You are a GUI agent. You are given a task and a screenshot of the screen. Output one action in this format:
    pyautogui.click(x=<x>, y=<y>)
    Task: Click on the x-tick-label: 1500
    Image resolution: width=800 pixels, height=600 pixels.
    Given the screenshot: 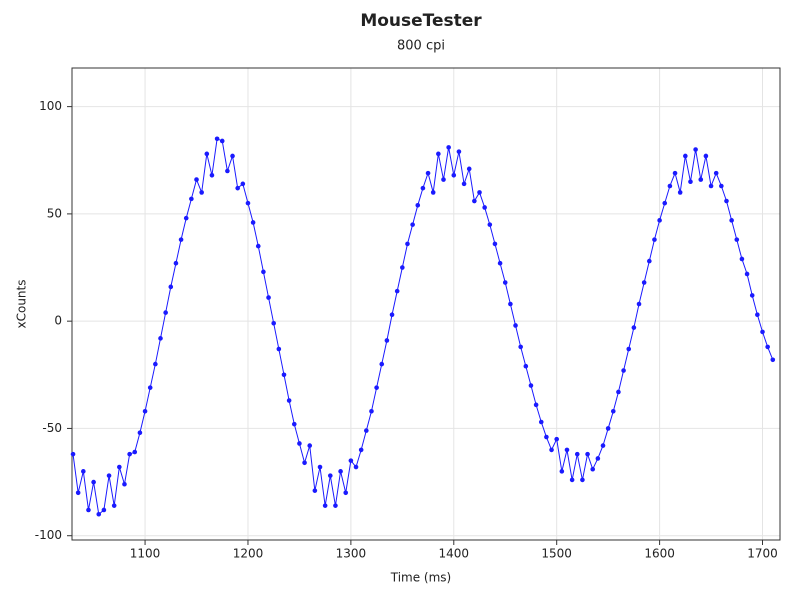 What is the action you would take?
    pyautogui.click(x=556, y=554)
    